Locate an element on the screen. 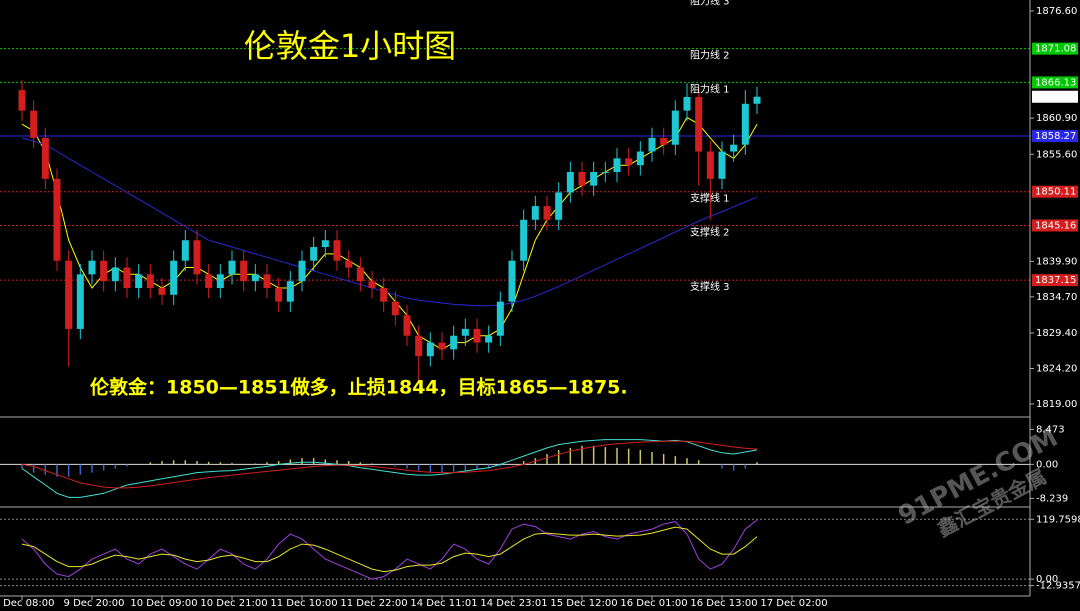  x-tick-label: 14 Dec 11:01 is located at coordinates (443, 603).